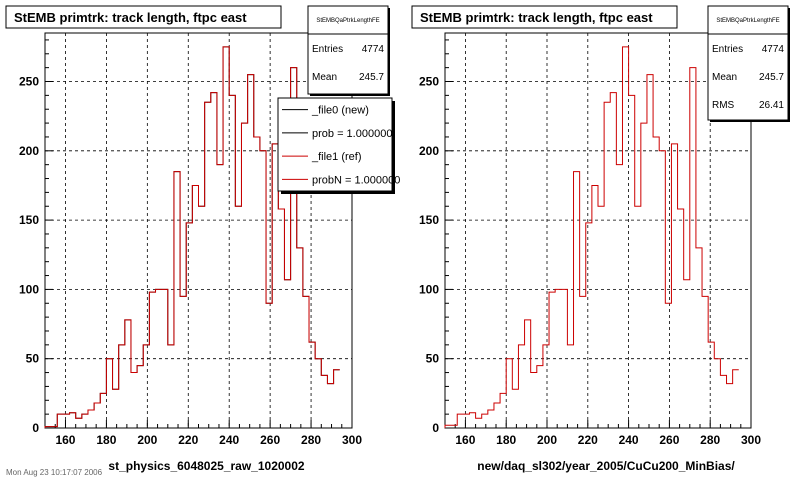 The image size is (800, 485). What do you see at coordinates (352, 134) in the screenshot?
I see `legend-entry: prob = 1.000000` at bounding box center [352, 134].